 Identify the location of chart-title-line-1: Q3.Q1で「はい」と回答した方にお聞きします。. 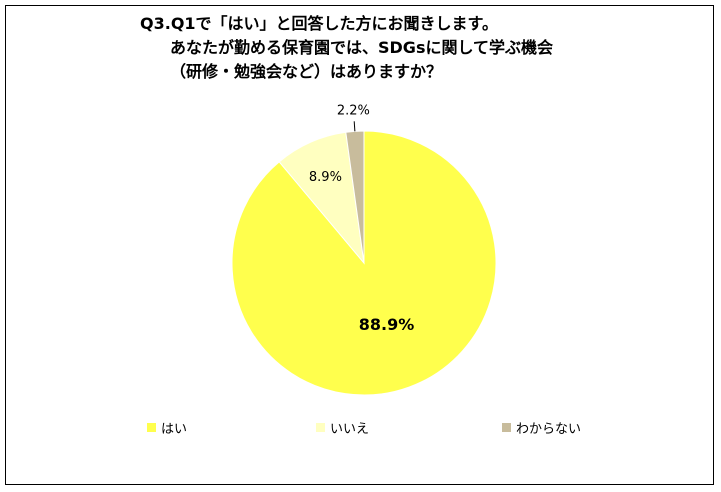
(319, 23).